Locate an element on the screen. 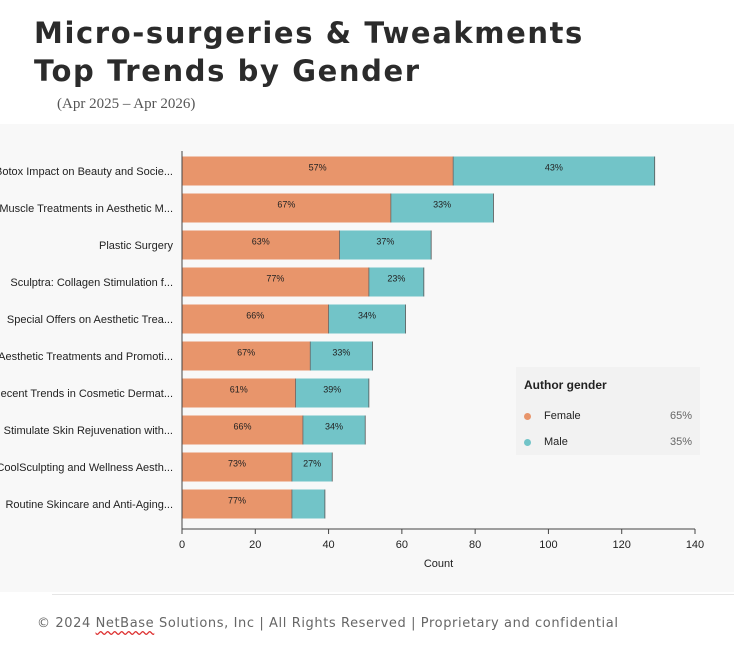 Image resolution: width=734 pixels, height=652 pixels. data-label-male-4: 34% is located at coordinates (367, 316).